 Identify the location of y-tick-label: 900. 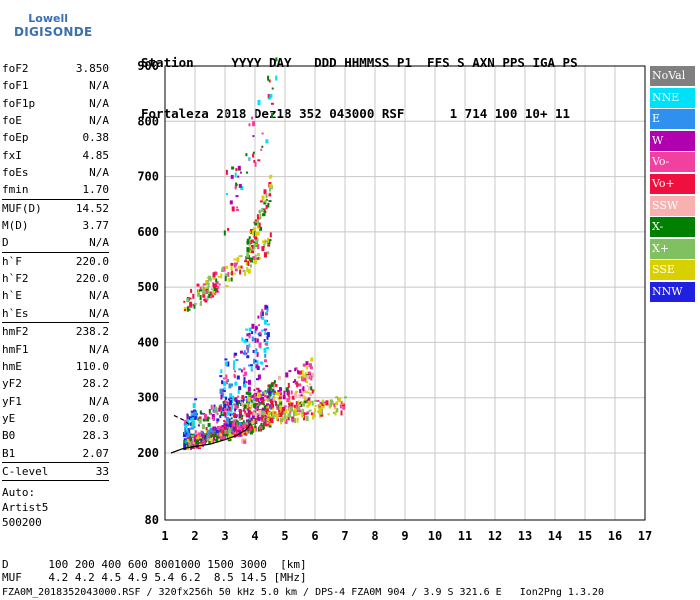
(148, 66).